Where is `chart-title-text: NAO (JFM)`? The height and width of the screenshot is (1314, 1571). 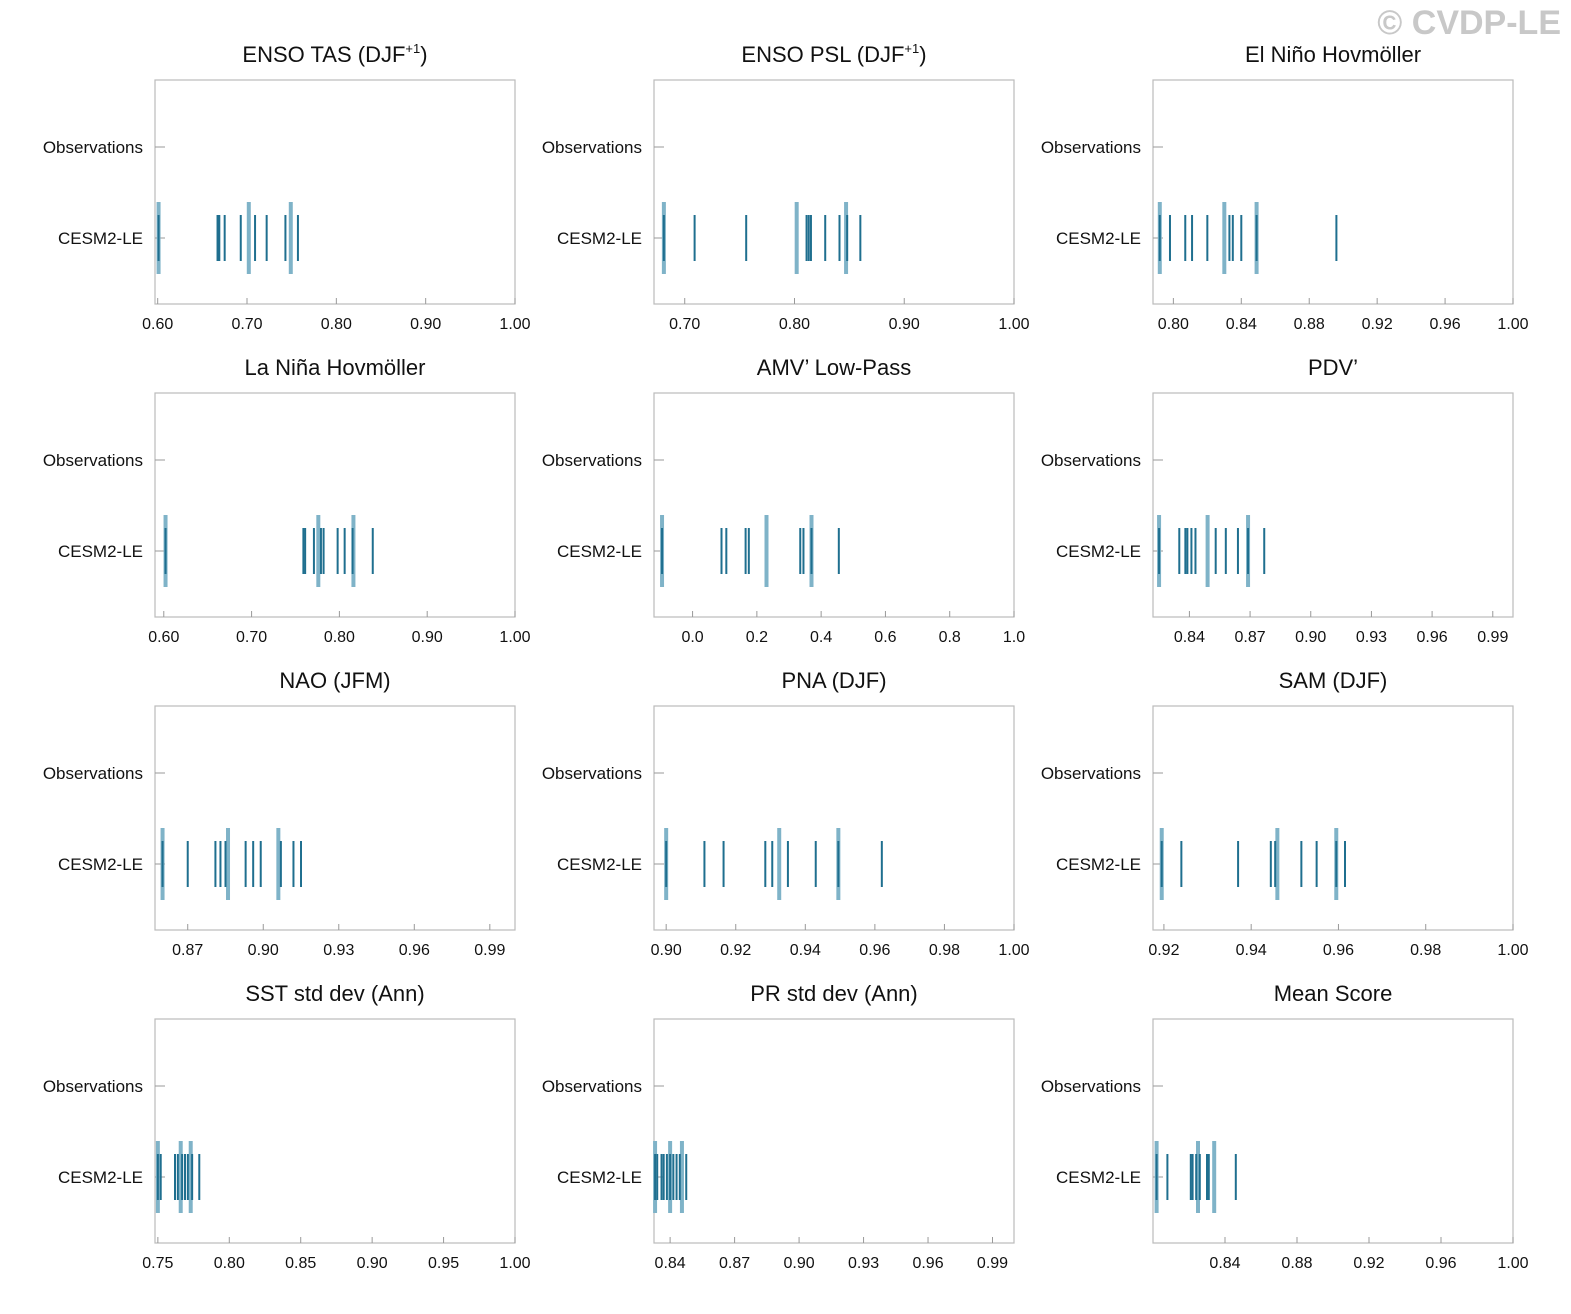
chart-title-text: NAO (JFM) is located at coordinates (334, 680).